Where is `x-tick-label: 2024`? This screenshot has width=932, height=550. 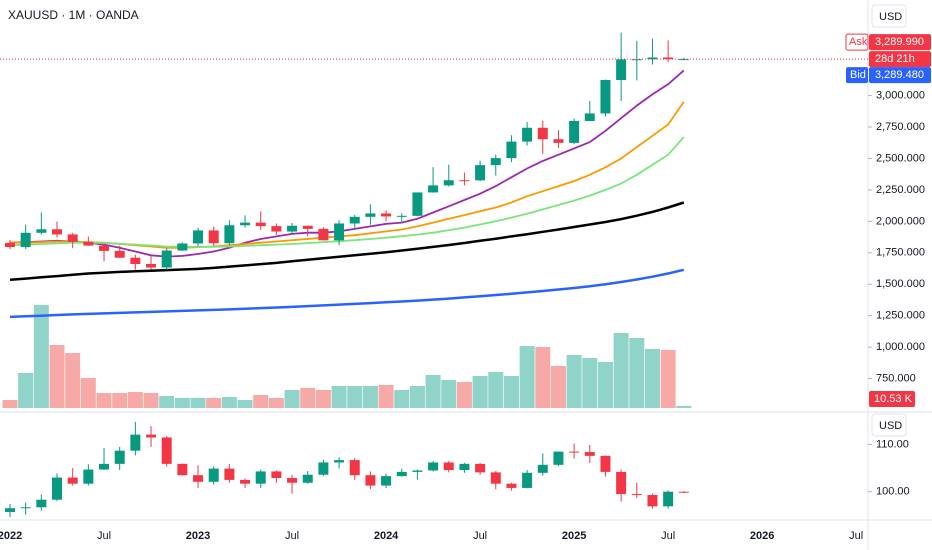
x-tick-label: 2024 is located at coordinates (386, 536).